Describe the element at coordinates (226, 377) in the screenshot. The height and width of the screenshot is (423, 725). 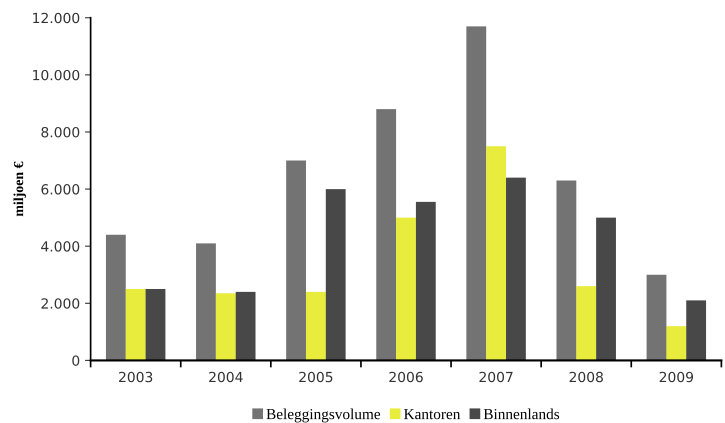
I see `x-tick-label: 2004` at that location.